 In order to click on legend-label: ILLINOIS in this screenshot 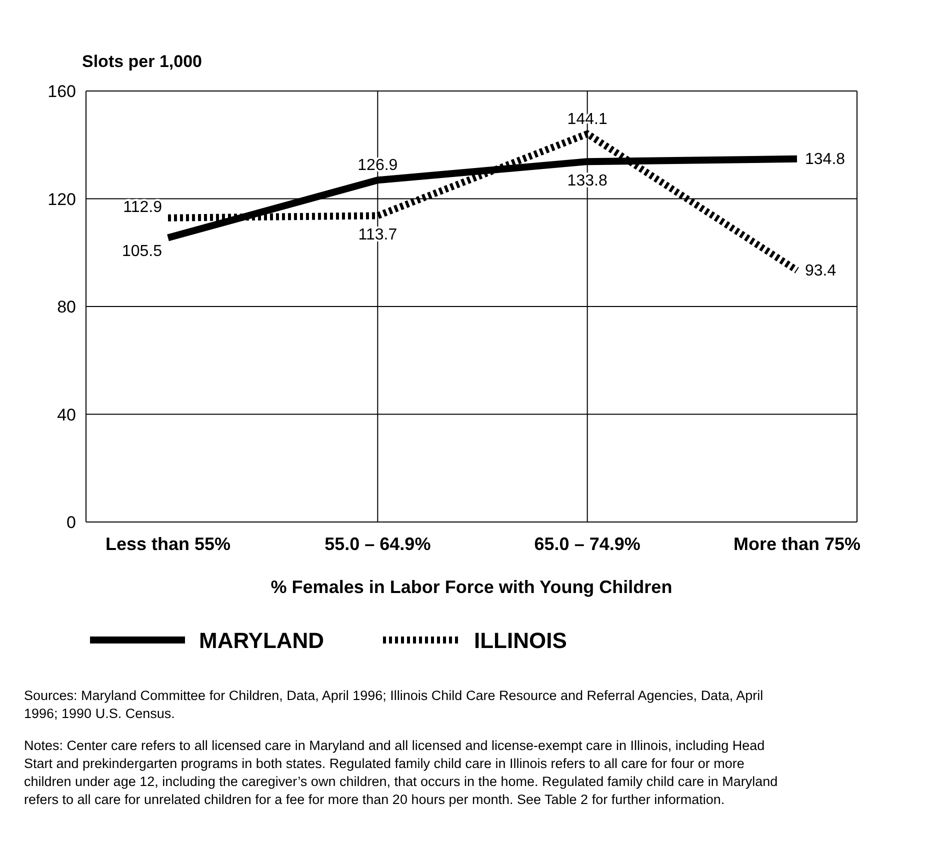, I will do `click(520, 640)`.